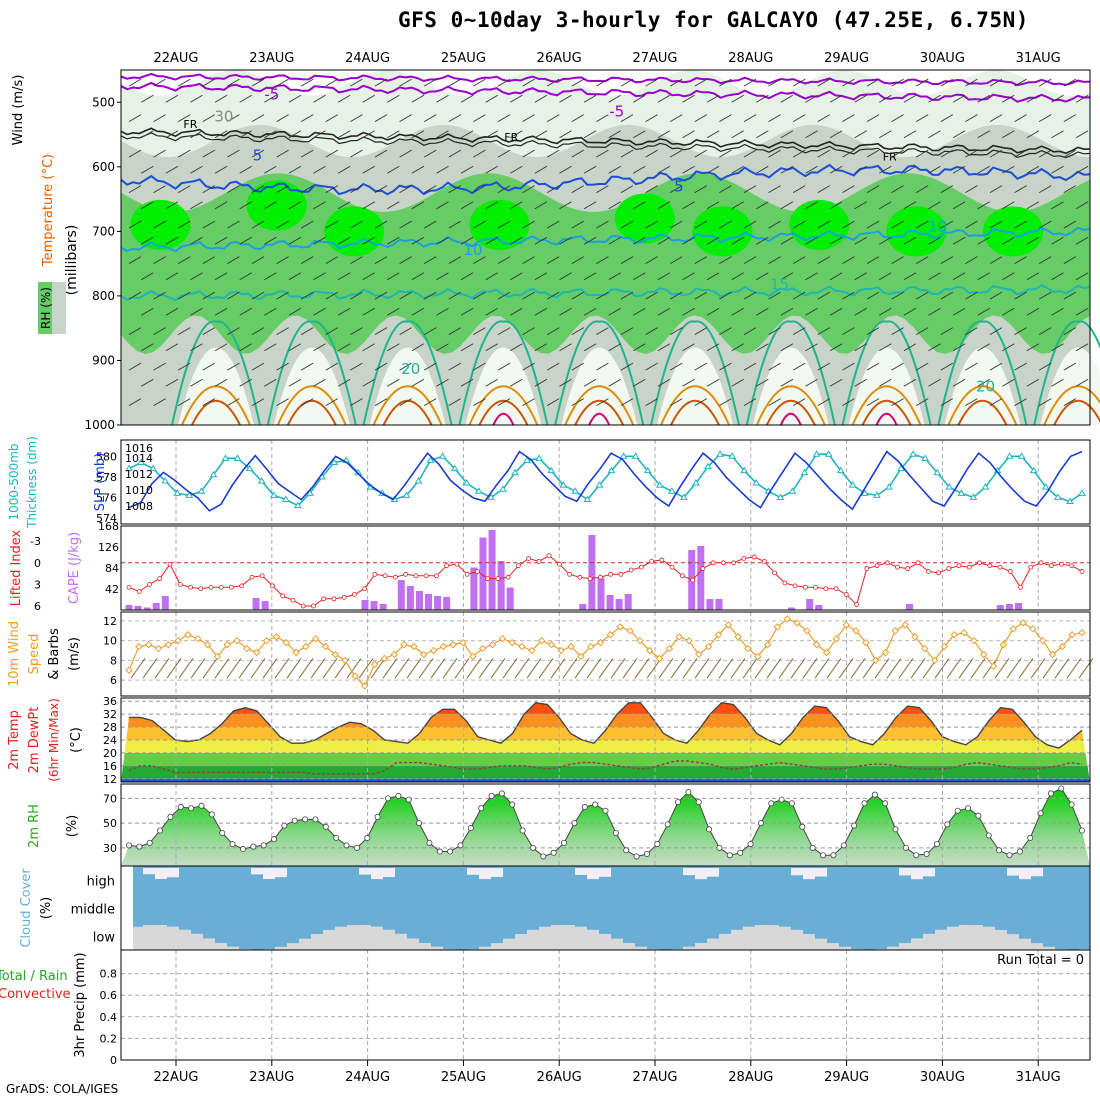  I want to click on wind-tick-label: 8, so click(113, 660).